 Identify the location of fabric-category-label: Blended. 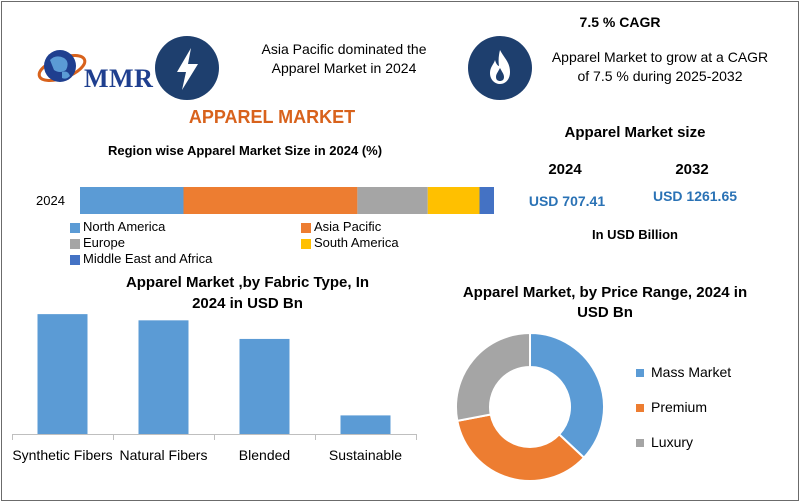
(264, 455).